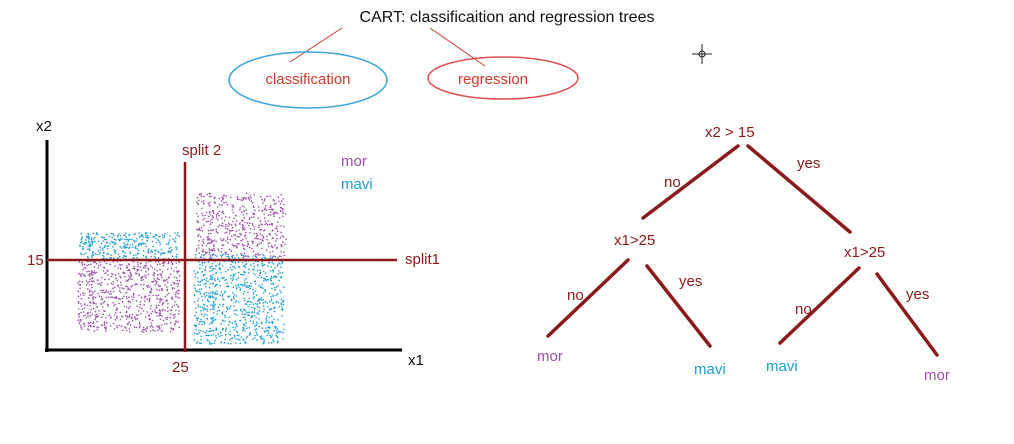 Image resolution: width=1014 pixels, height=444 pixels. Describe the element at coordinates (35, 260) in the screenshot. I see `y-split-value: 15` at that location.